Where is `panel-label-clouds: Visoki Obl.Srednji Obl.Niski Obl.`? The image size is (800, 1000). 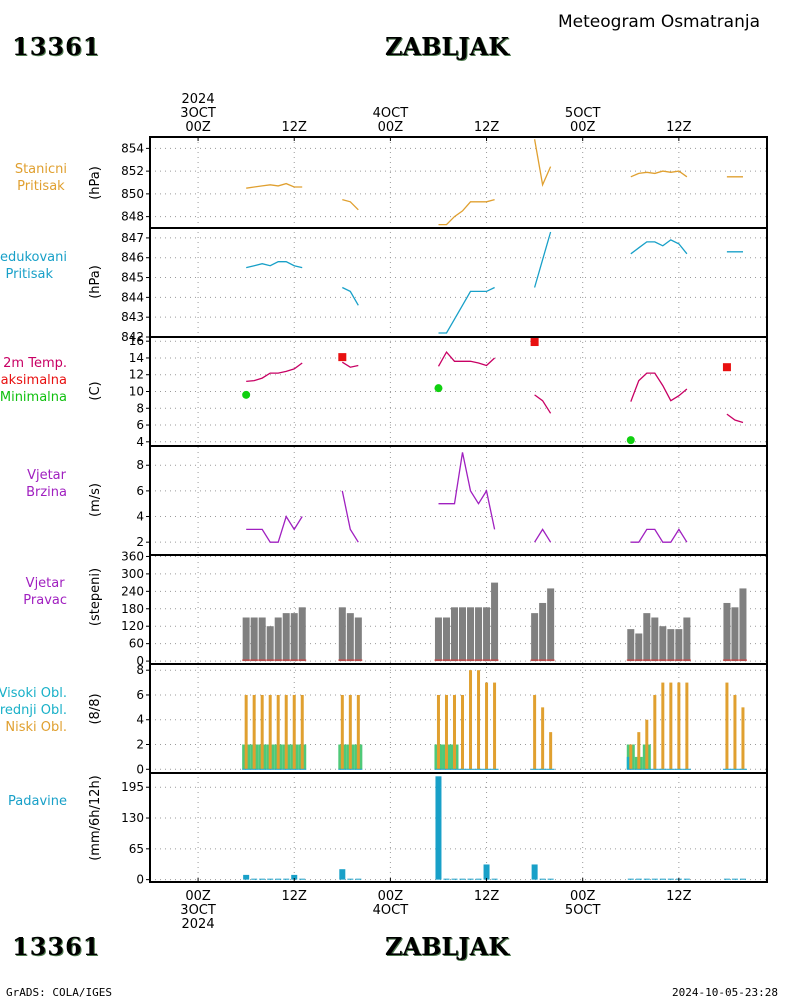 panel-label-clouds: Visoki Obl.Srednji Obl.Niski Obl. is located at coordinates (33, 710).